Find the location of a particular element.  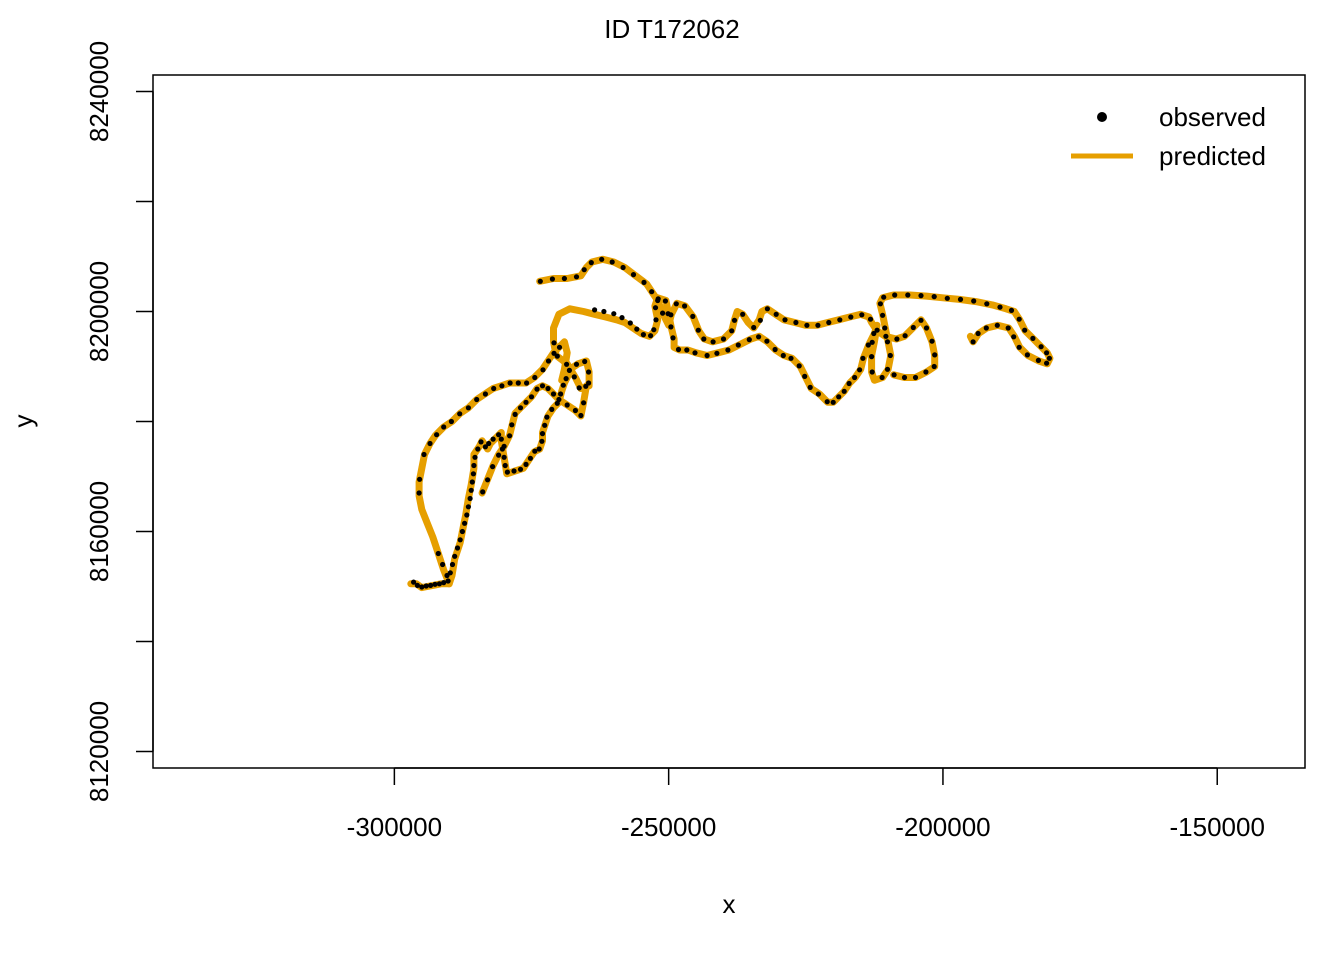

y-axis-label: y is located at coordinates (23, 421).